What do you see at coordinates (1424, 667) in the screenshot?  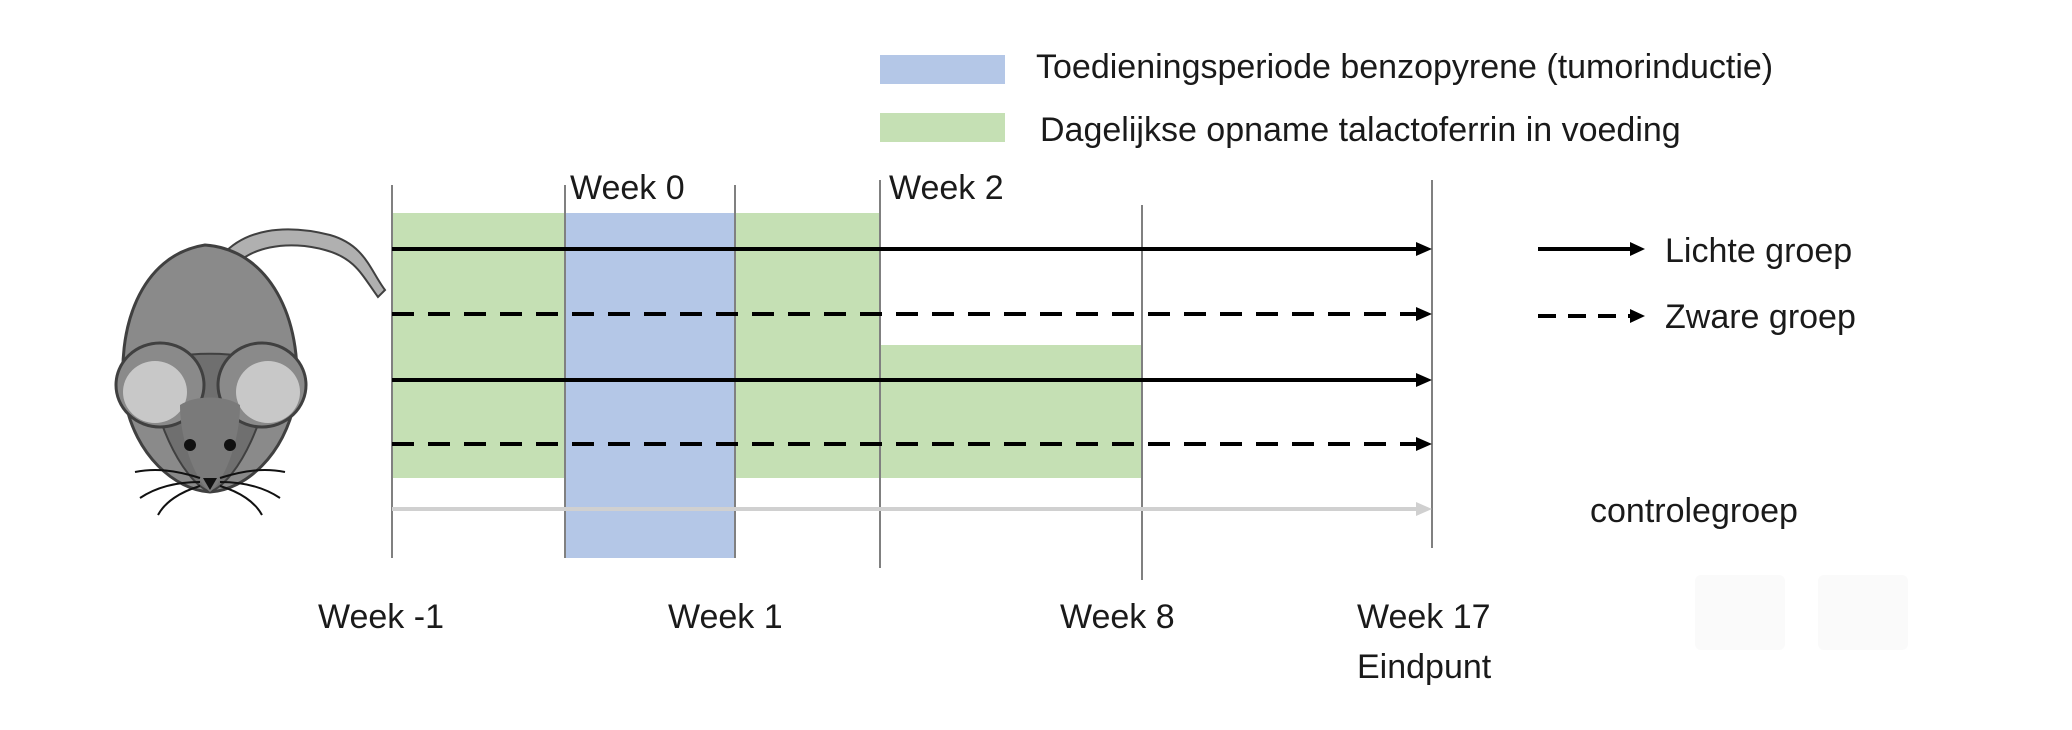 I see `endpoint-label: Eindpunt` at bounding box center [1424, 667].